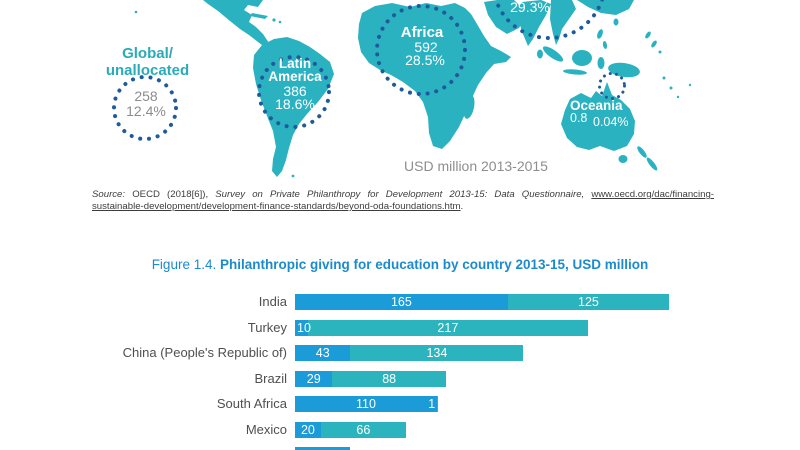 This screenshot has height=450, width=800. Describe the element at coordinates (295, 63) in the screenshot. I see `latin-america-name-line1: Latin` at that location.